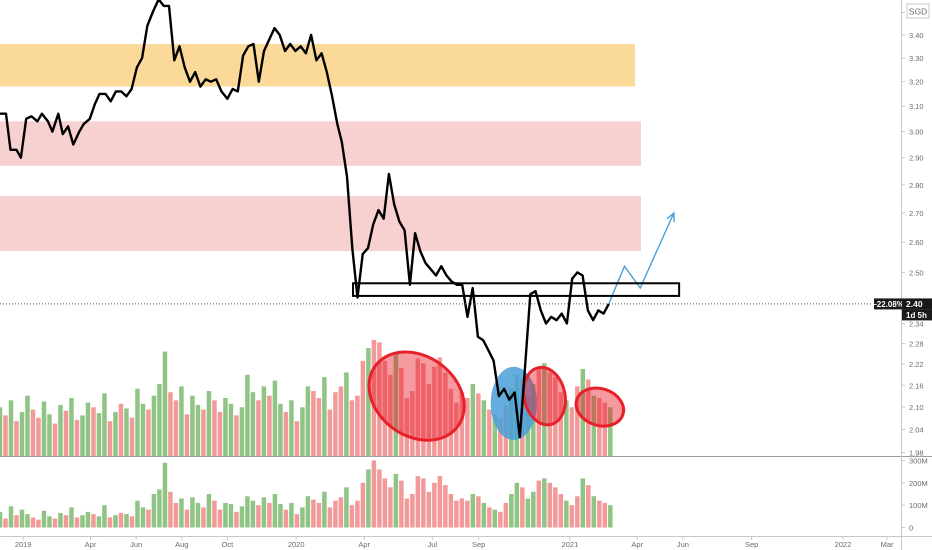  Describe the element at coordinates (918, 461) in the screenshot. I see `volume-tick-label: 300M` at that location.